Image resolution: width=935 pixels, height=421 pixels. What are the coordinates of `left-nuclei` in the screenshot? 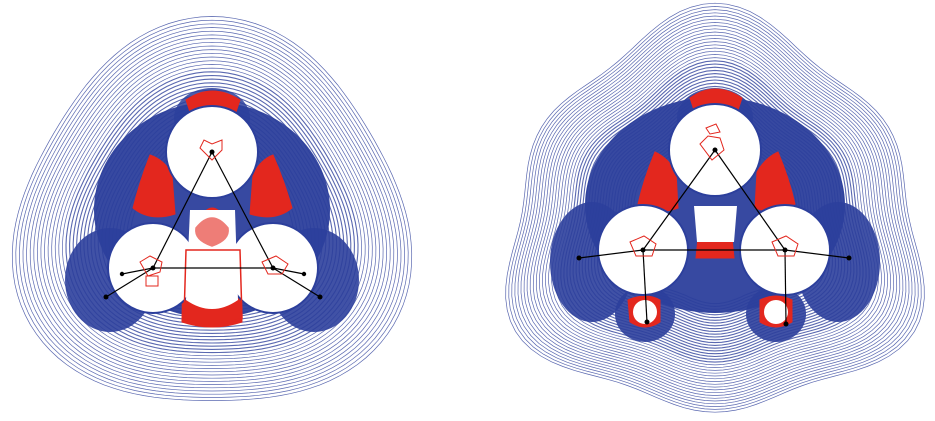 It's located at (213, 224).